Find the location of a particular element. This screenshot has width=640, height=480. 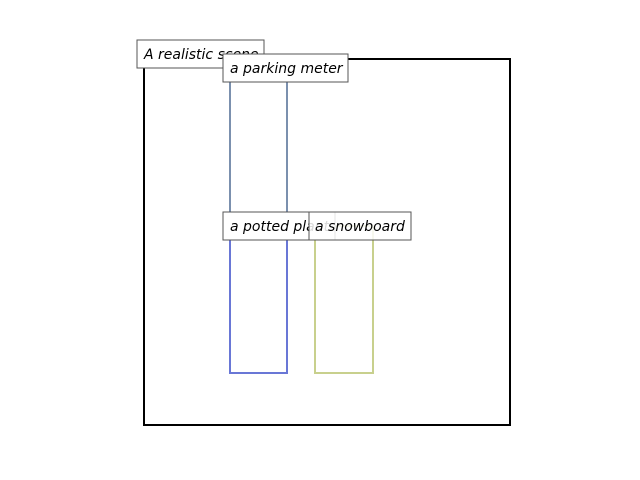

snowboard-label-bg is located at coordinates (360, 226).